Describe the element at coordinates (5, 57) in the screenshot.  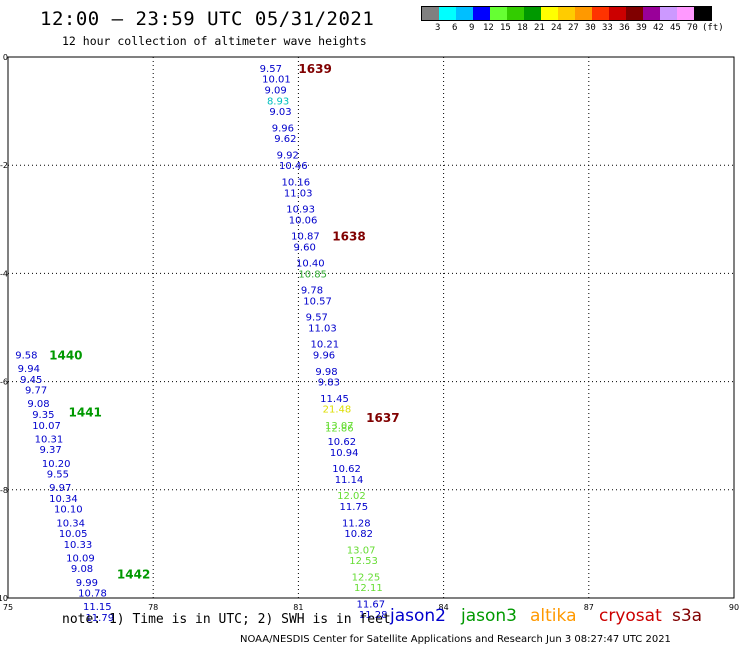
I see `y-tick-label: 0` at that location.